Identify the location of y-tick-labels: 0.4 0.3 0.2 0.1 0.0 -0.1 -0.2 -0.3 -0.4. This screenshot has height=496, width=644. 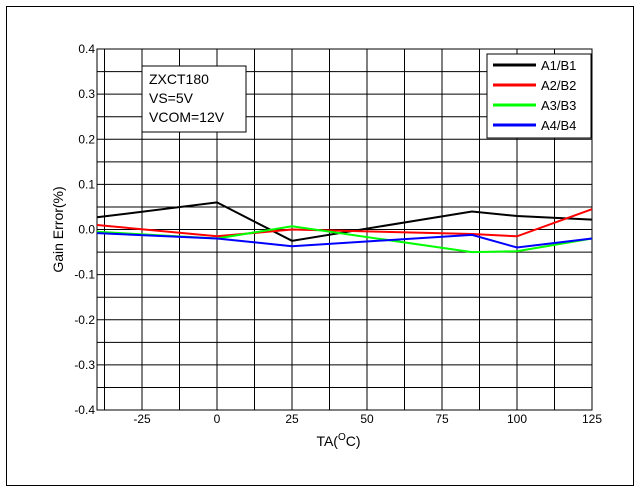
(84, 229).